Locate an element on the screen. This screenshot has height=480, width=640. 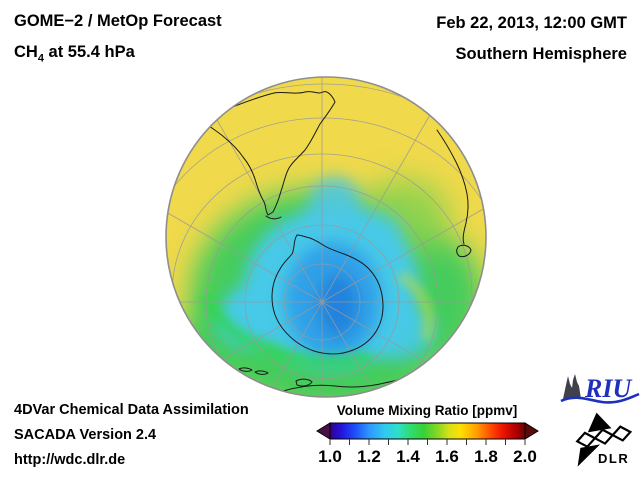
coast-madagascar is located at coordinates (464, 251).